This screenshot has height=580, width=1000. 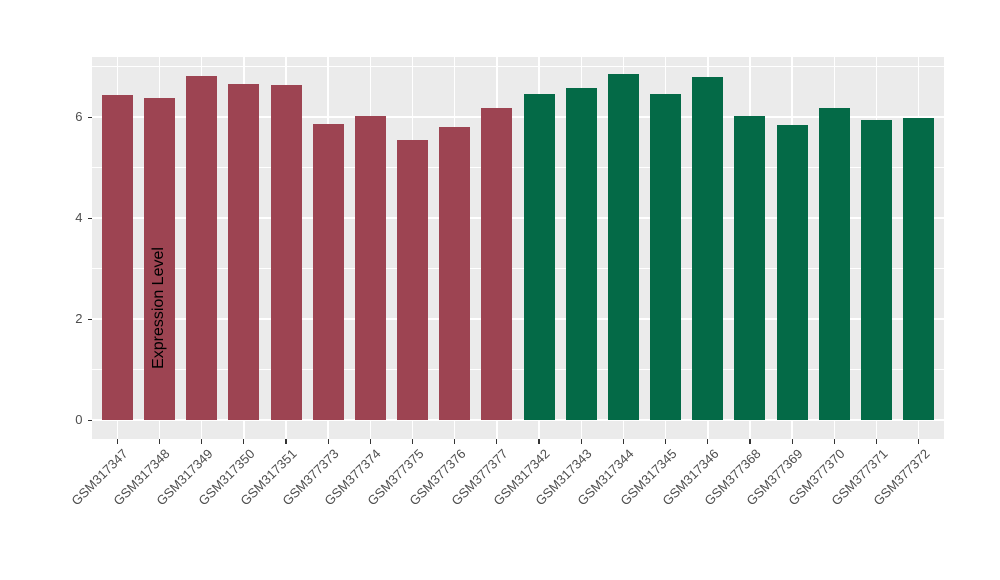 What do you see at coordinates (370, 441) in the screenshot?
I see `x-tick-mark-GSM377374` at bounding box center [370, 441].